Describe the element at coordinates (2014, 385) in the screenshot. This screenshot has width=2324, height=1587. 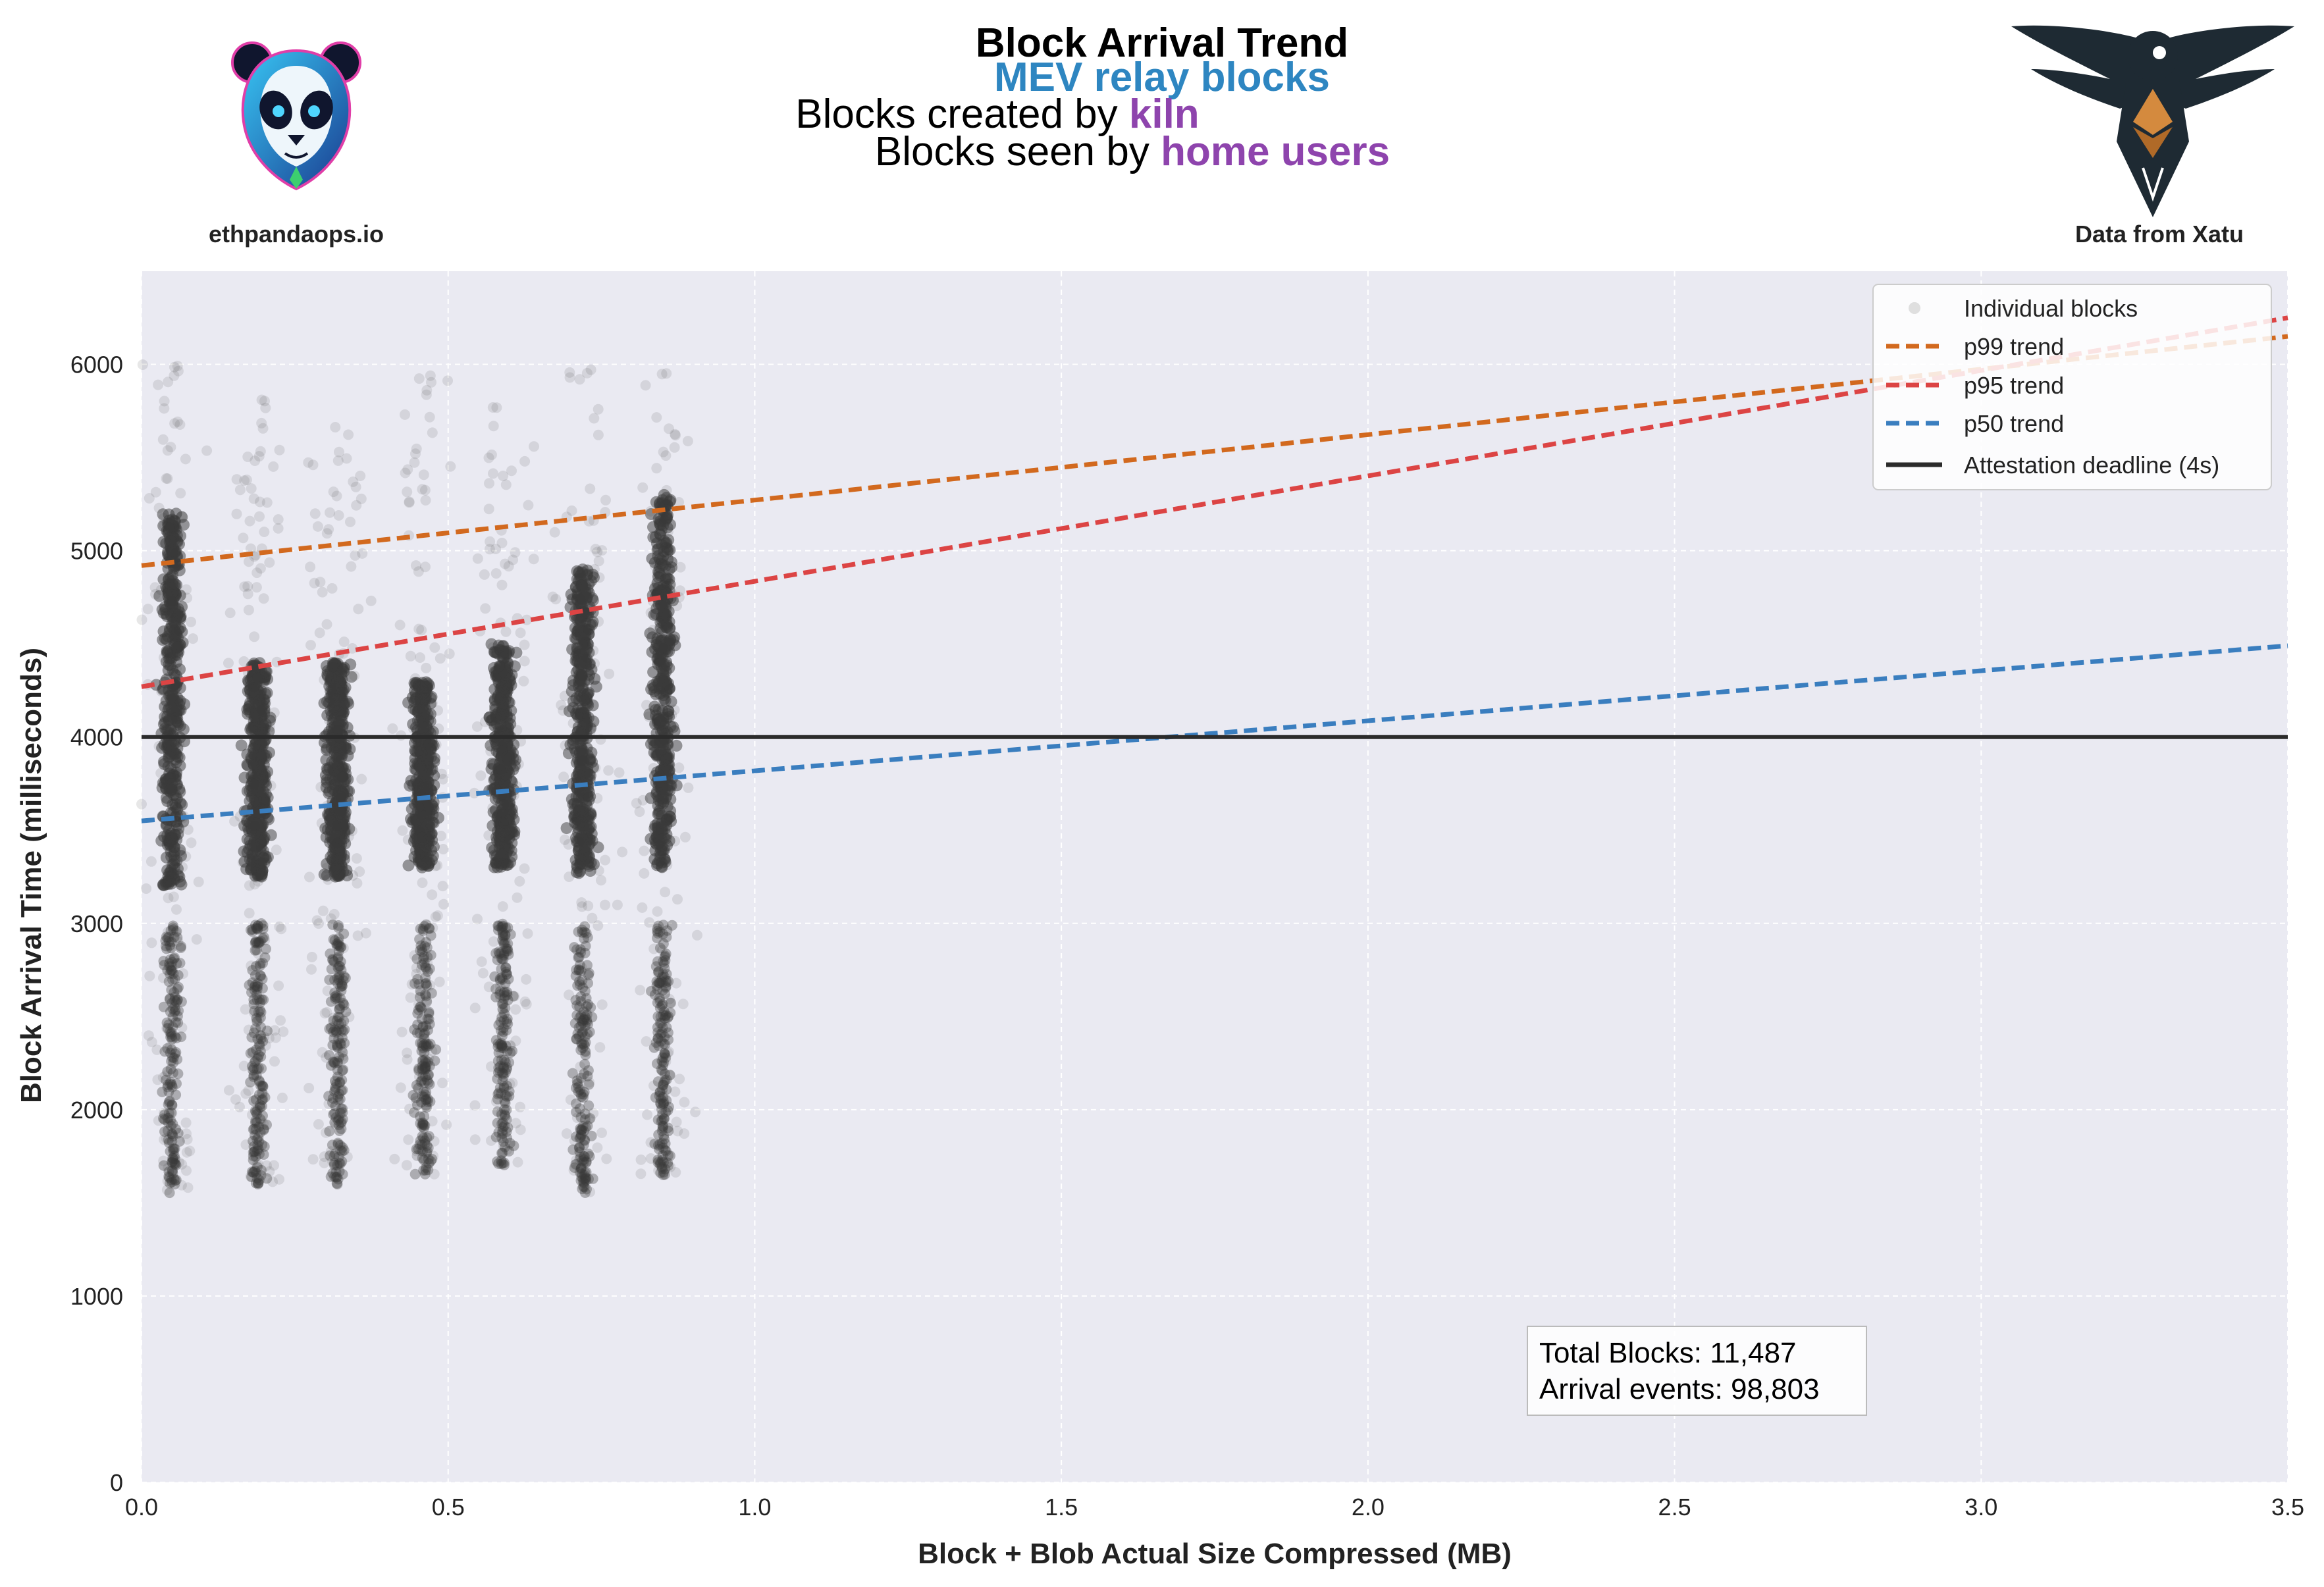
I see `legend-label-p95: p95 trend` at that location.